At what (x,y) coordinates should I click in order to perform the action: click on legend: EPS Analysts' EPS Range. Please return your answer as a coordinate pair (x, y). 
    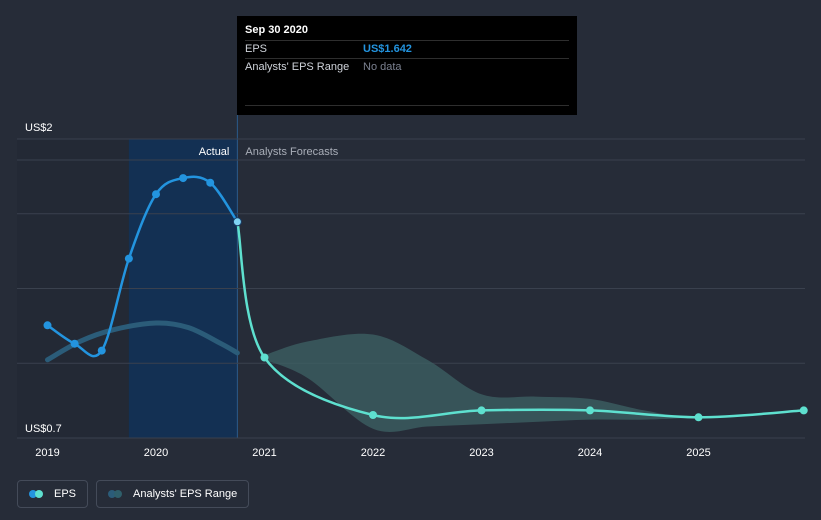
    Looking at the image, I should click on (133, 494).